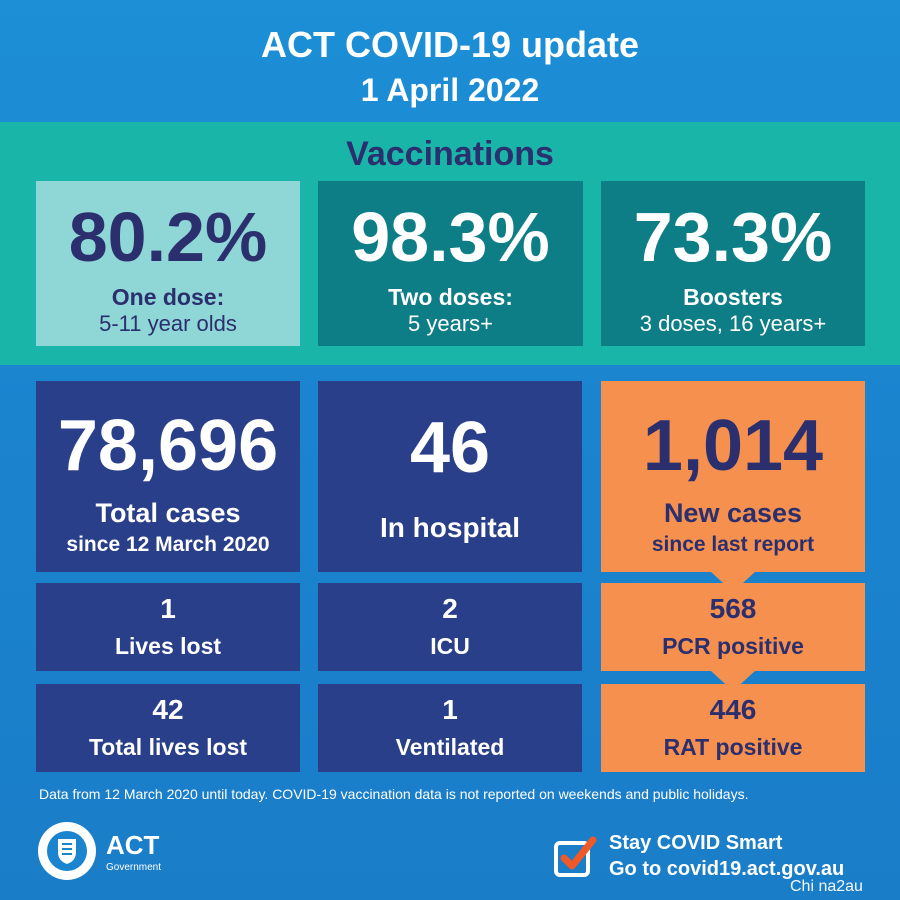 Image resolution: width=900 pixels, height=900 pixels. What do you see at coordinates (168, 608) in the screenshot?
I see `lives-lost-value: 1` at bounding box center [168, 608].